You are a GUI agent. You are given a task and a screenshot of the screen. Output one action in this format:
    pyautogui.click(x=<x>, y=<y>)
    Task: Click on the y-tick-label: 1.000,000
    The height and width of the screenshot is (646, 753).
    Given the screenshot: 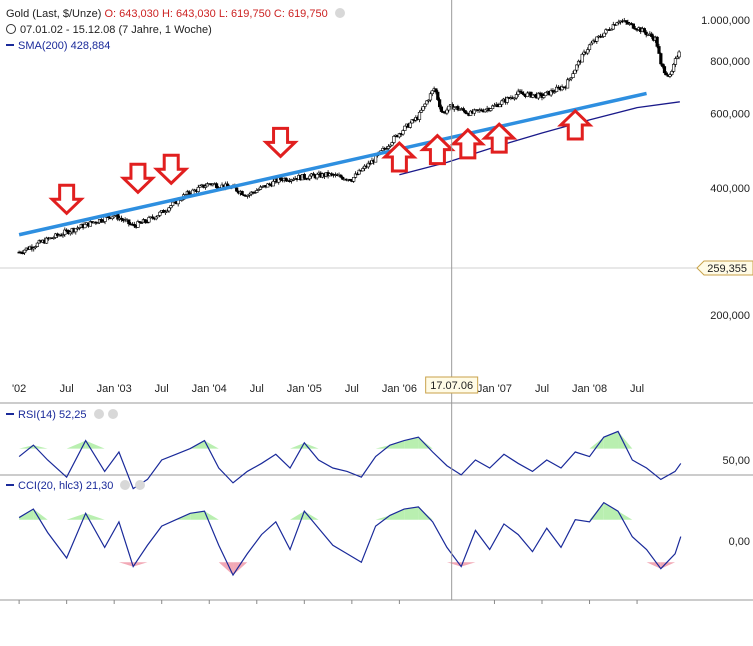 What is the action you would take?
    pyautogui.click(x=725, y=21)
    